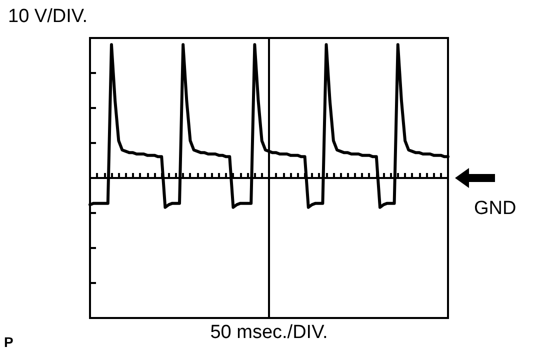 The width and height of the screenshot is (558, 357). I want to click on text: 50 msec./DIV., so click(269, 333).